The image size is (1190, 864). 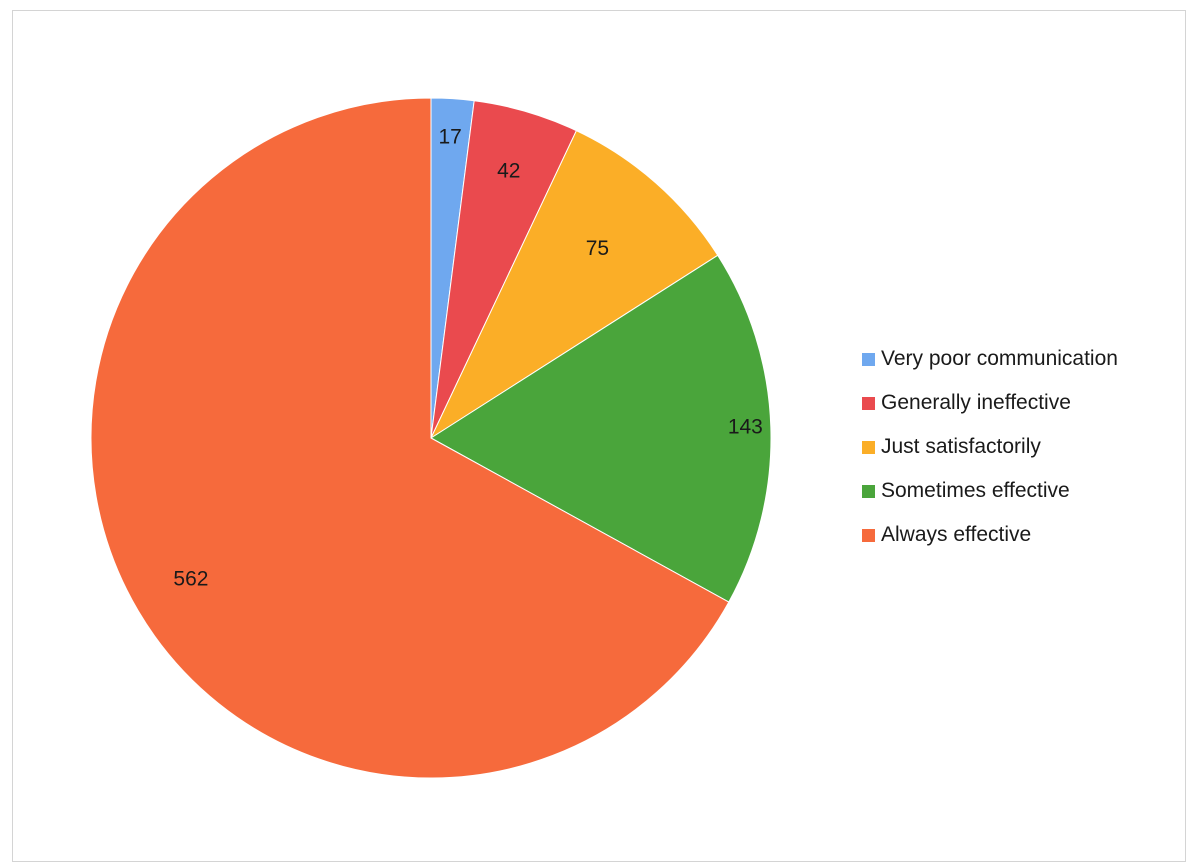 I want to click on legend-label: Sometimes effective, so click(x=975, y=490).